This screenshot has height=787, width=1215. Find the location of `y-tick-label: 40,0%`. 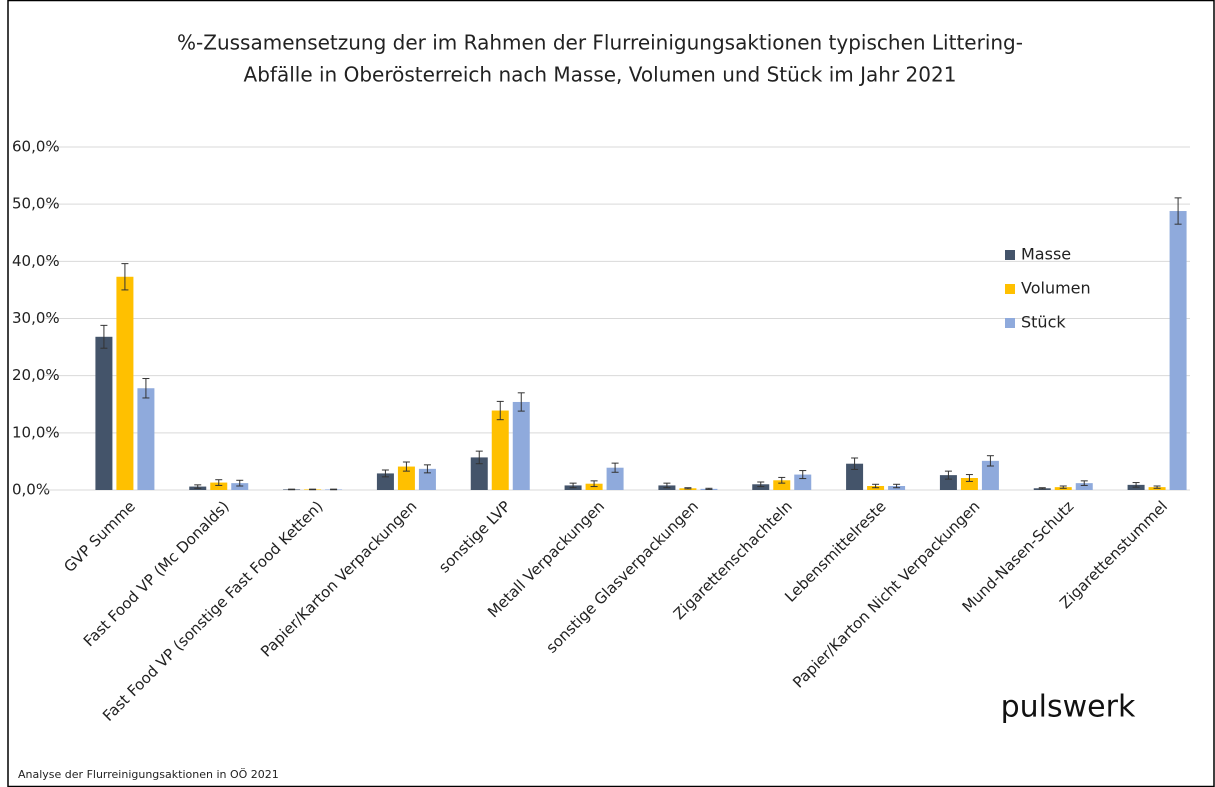

y-tick-label: 40,0% is located at coordinates (36, 261).